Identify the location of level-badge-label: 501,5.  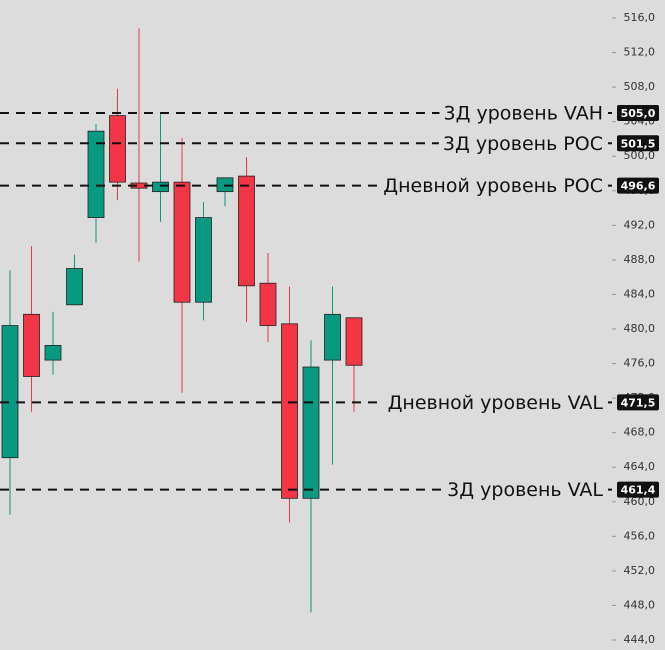
(638, 143).